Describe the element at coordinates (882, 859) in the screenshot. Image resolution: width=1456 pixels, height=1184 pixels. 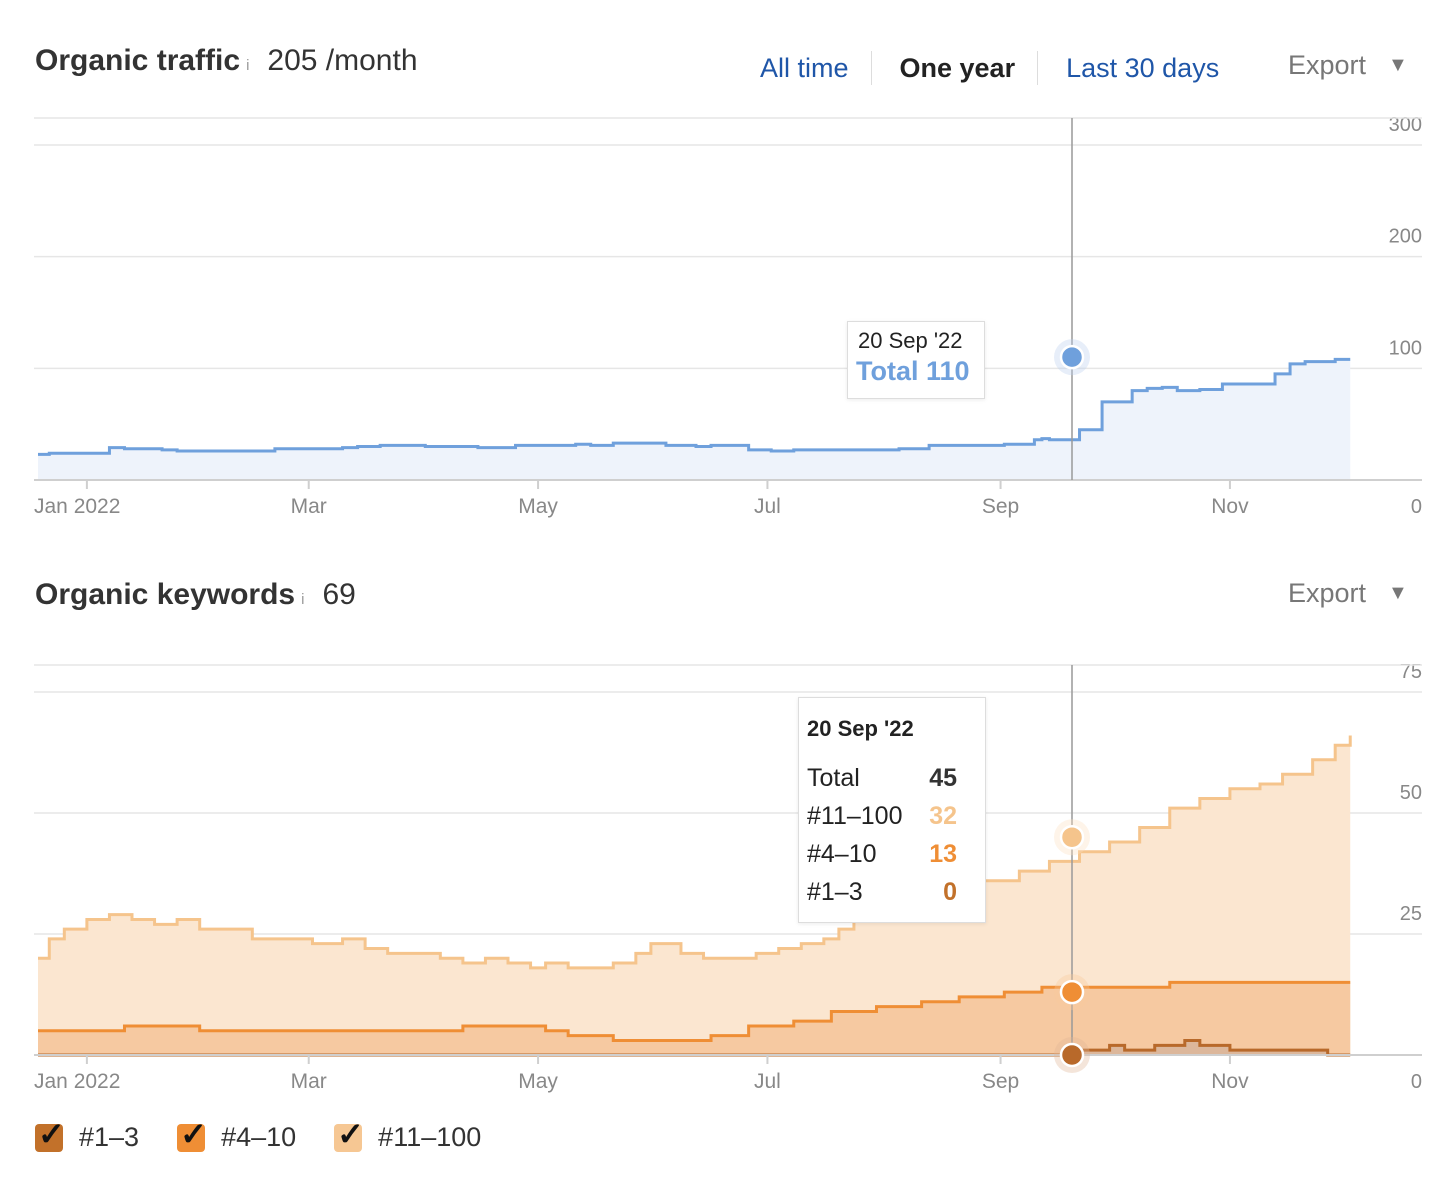
I see `tooltip-row: #4–10 13` at that location.